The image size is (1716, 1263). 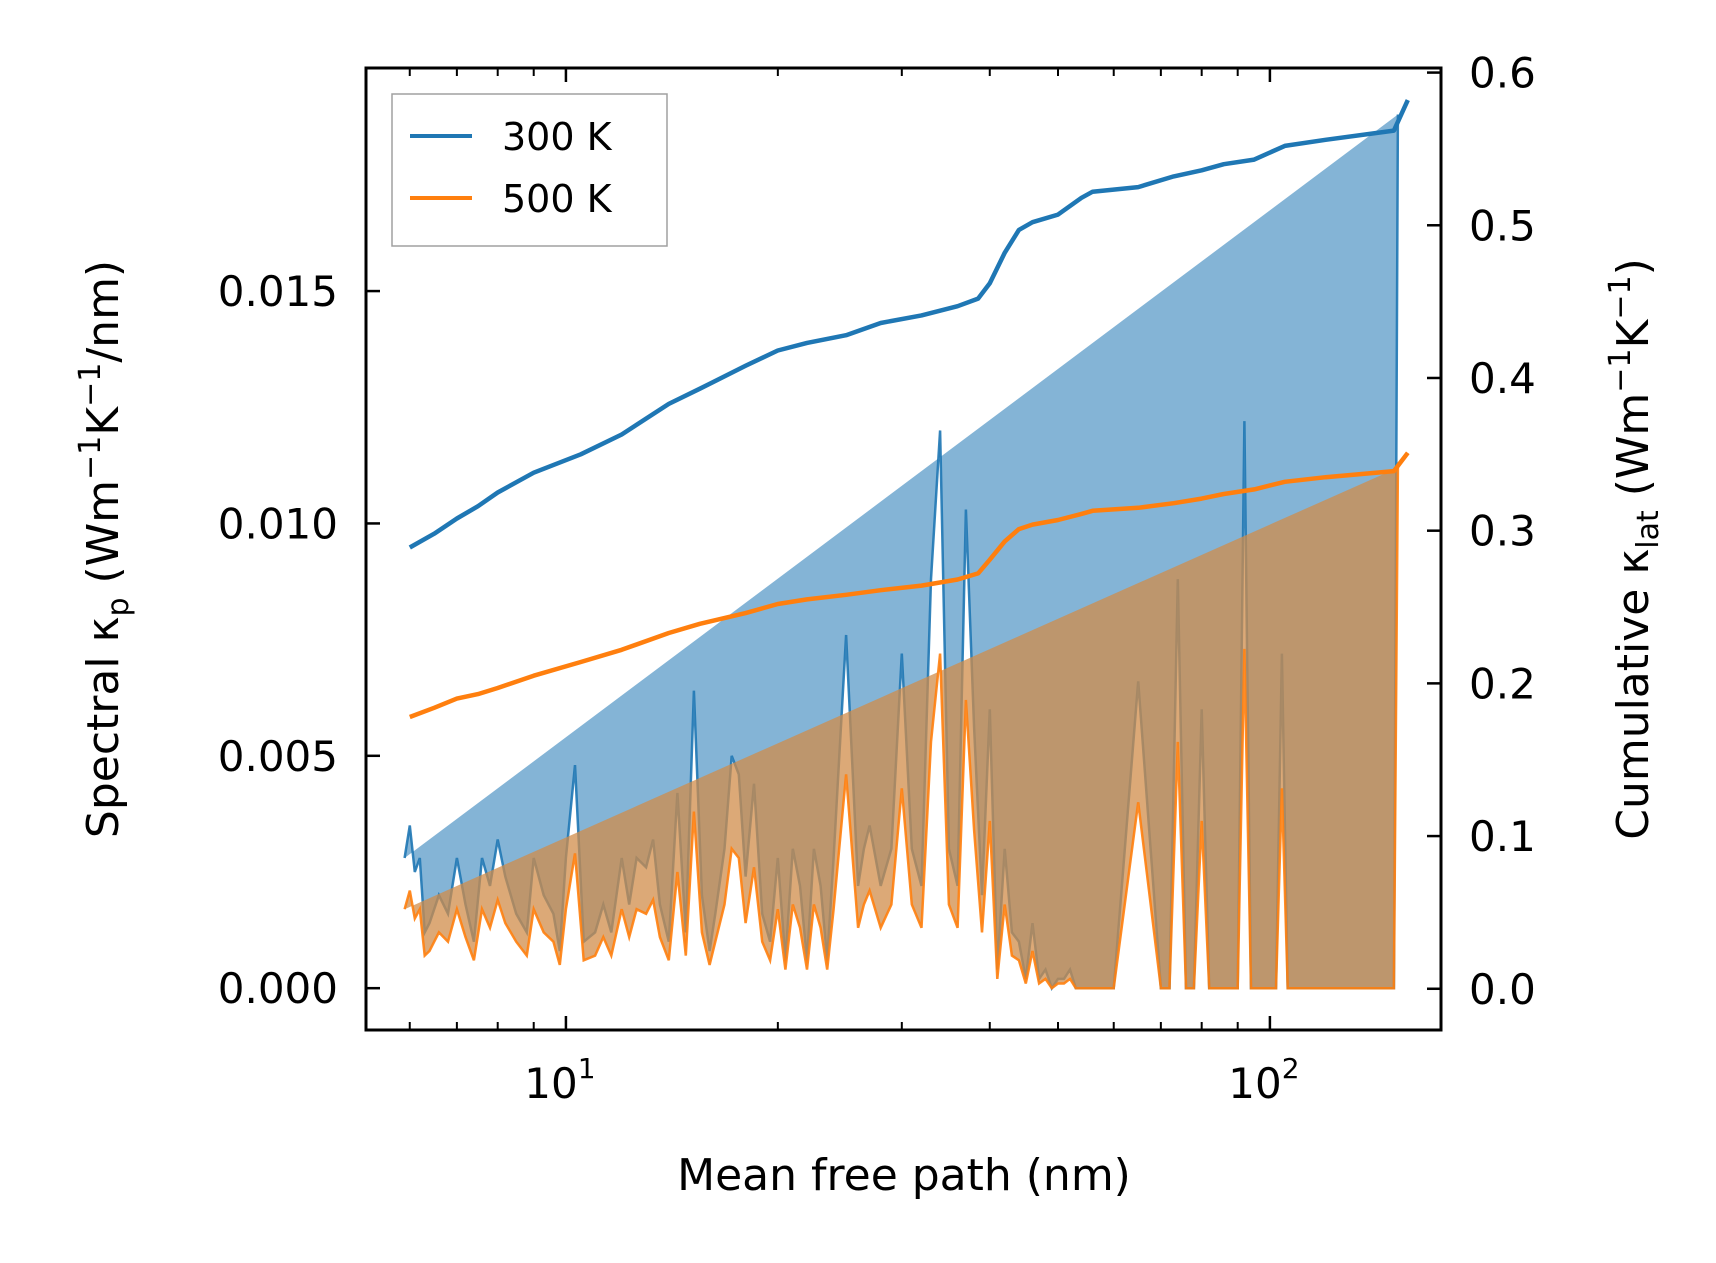 I want to click on left-y-label-prefix: Spectral κ, so click(x=103, y=728).